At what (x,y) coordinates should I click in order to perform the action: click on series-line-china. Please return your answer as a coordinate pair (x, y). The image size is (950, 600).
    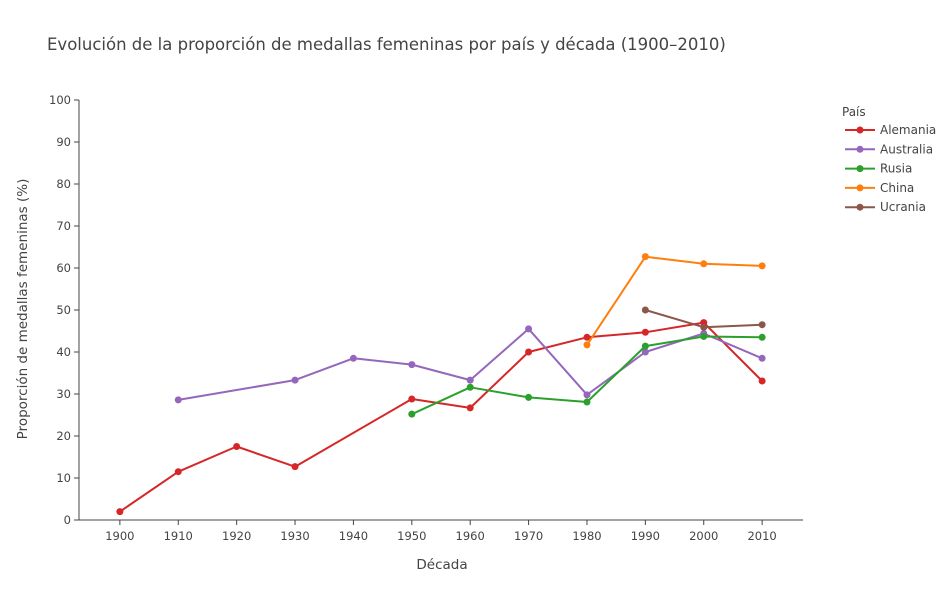
    Looking at the image, I should click on (674, 300).